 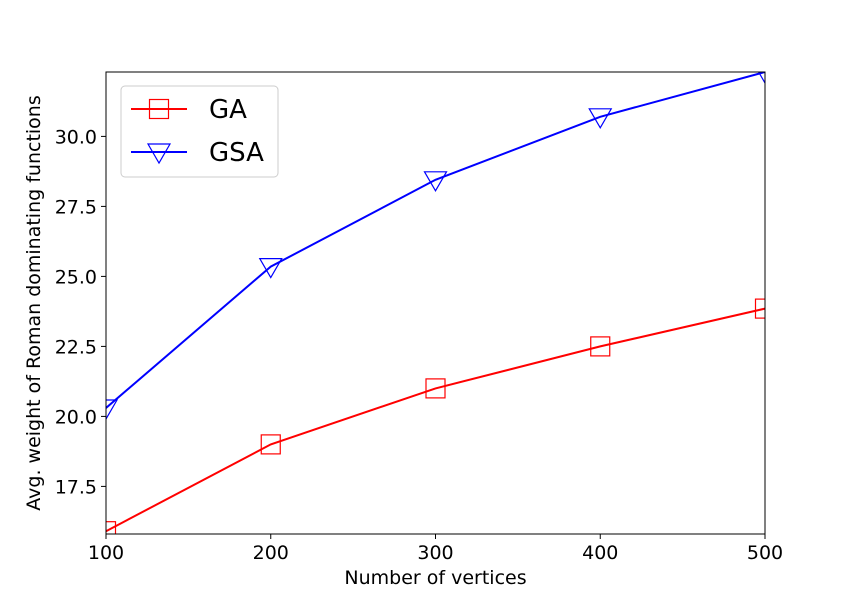 What do you see at coordinates (765, 553) in the screenshot?
I see `x-tick-label: 500` at bounding box center [765, 553].